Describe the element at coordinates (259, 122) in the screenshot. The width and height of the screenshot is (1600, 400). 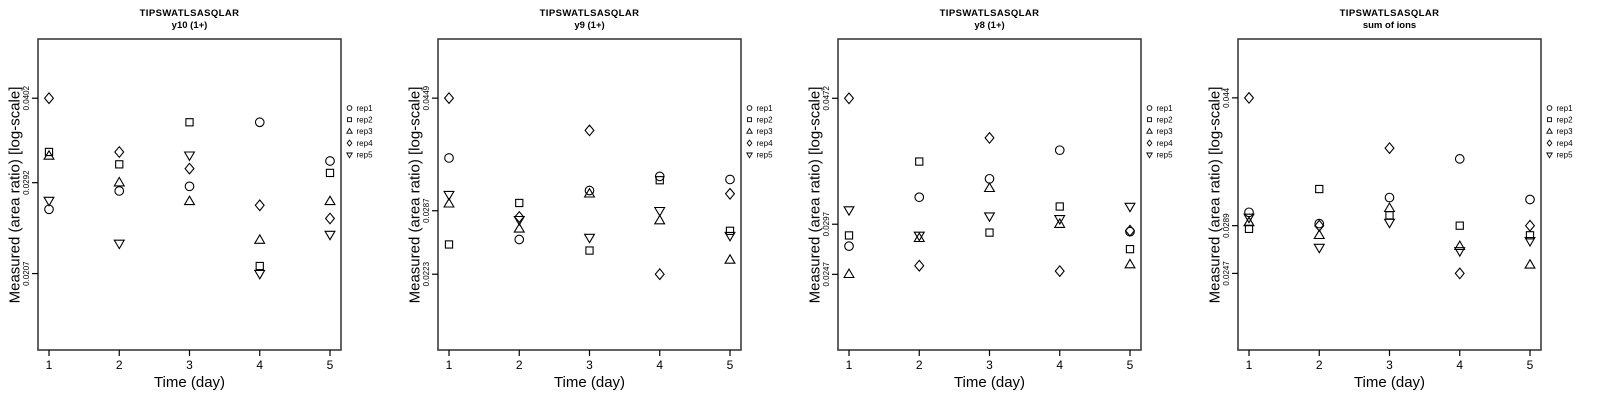
I see `data-point-rep1-day4-circle-icon` at that location.